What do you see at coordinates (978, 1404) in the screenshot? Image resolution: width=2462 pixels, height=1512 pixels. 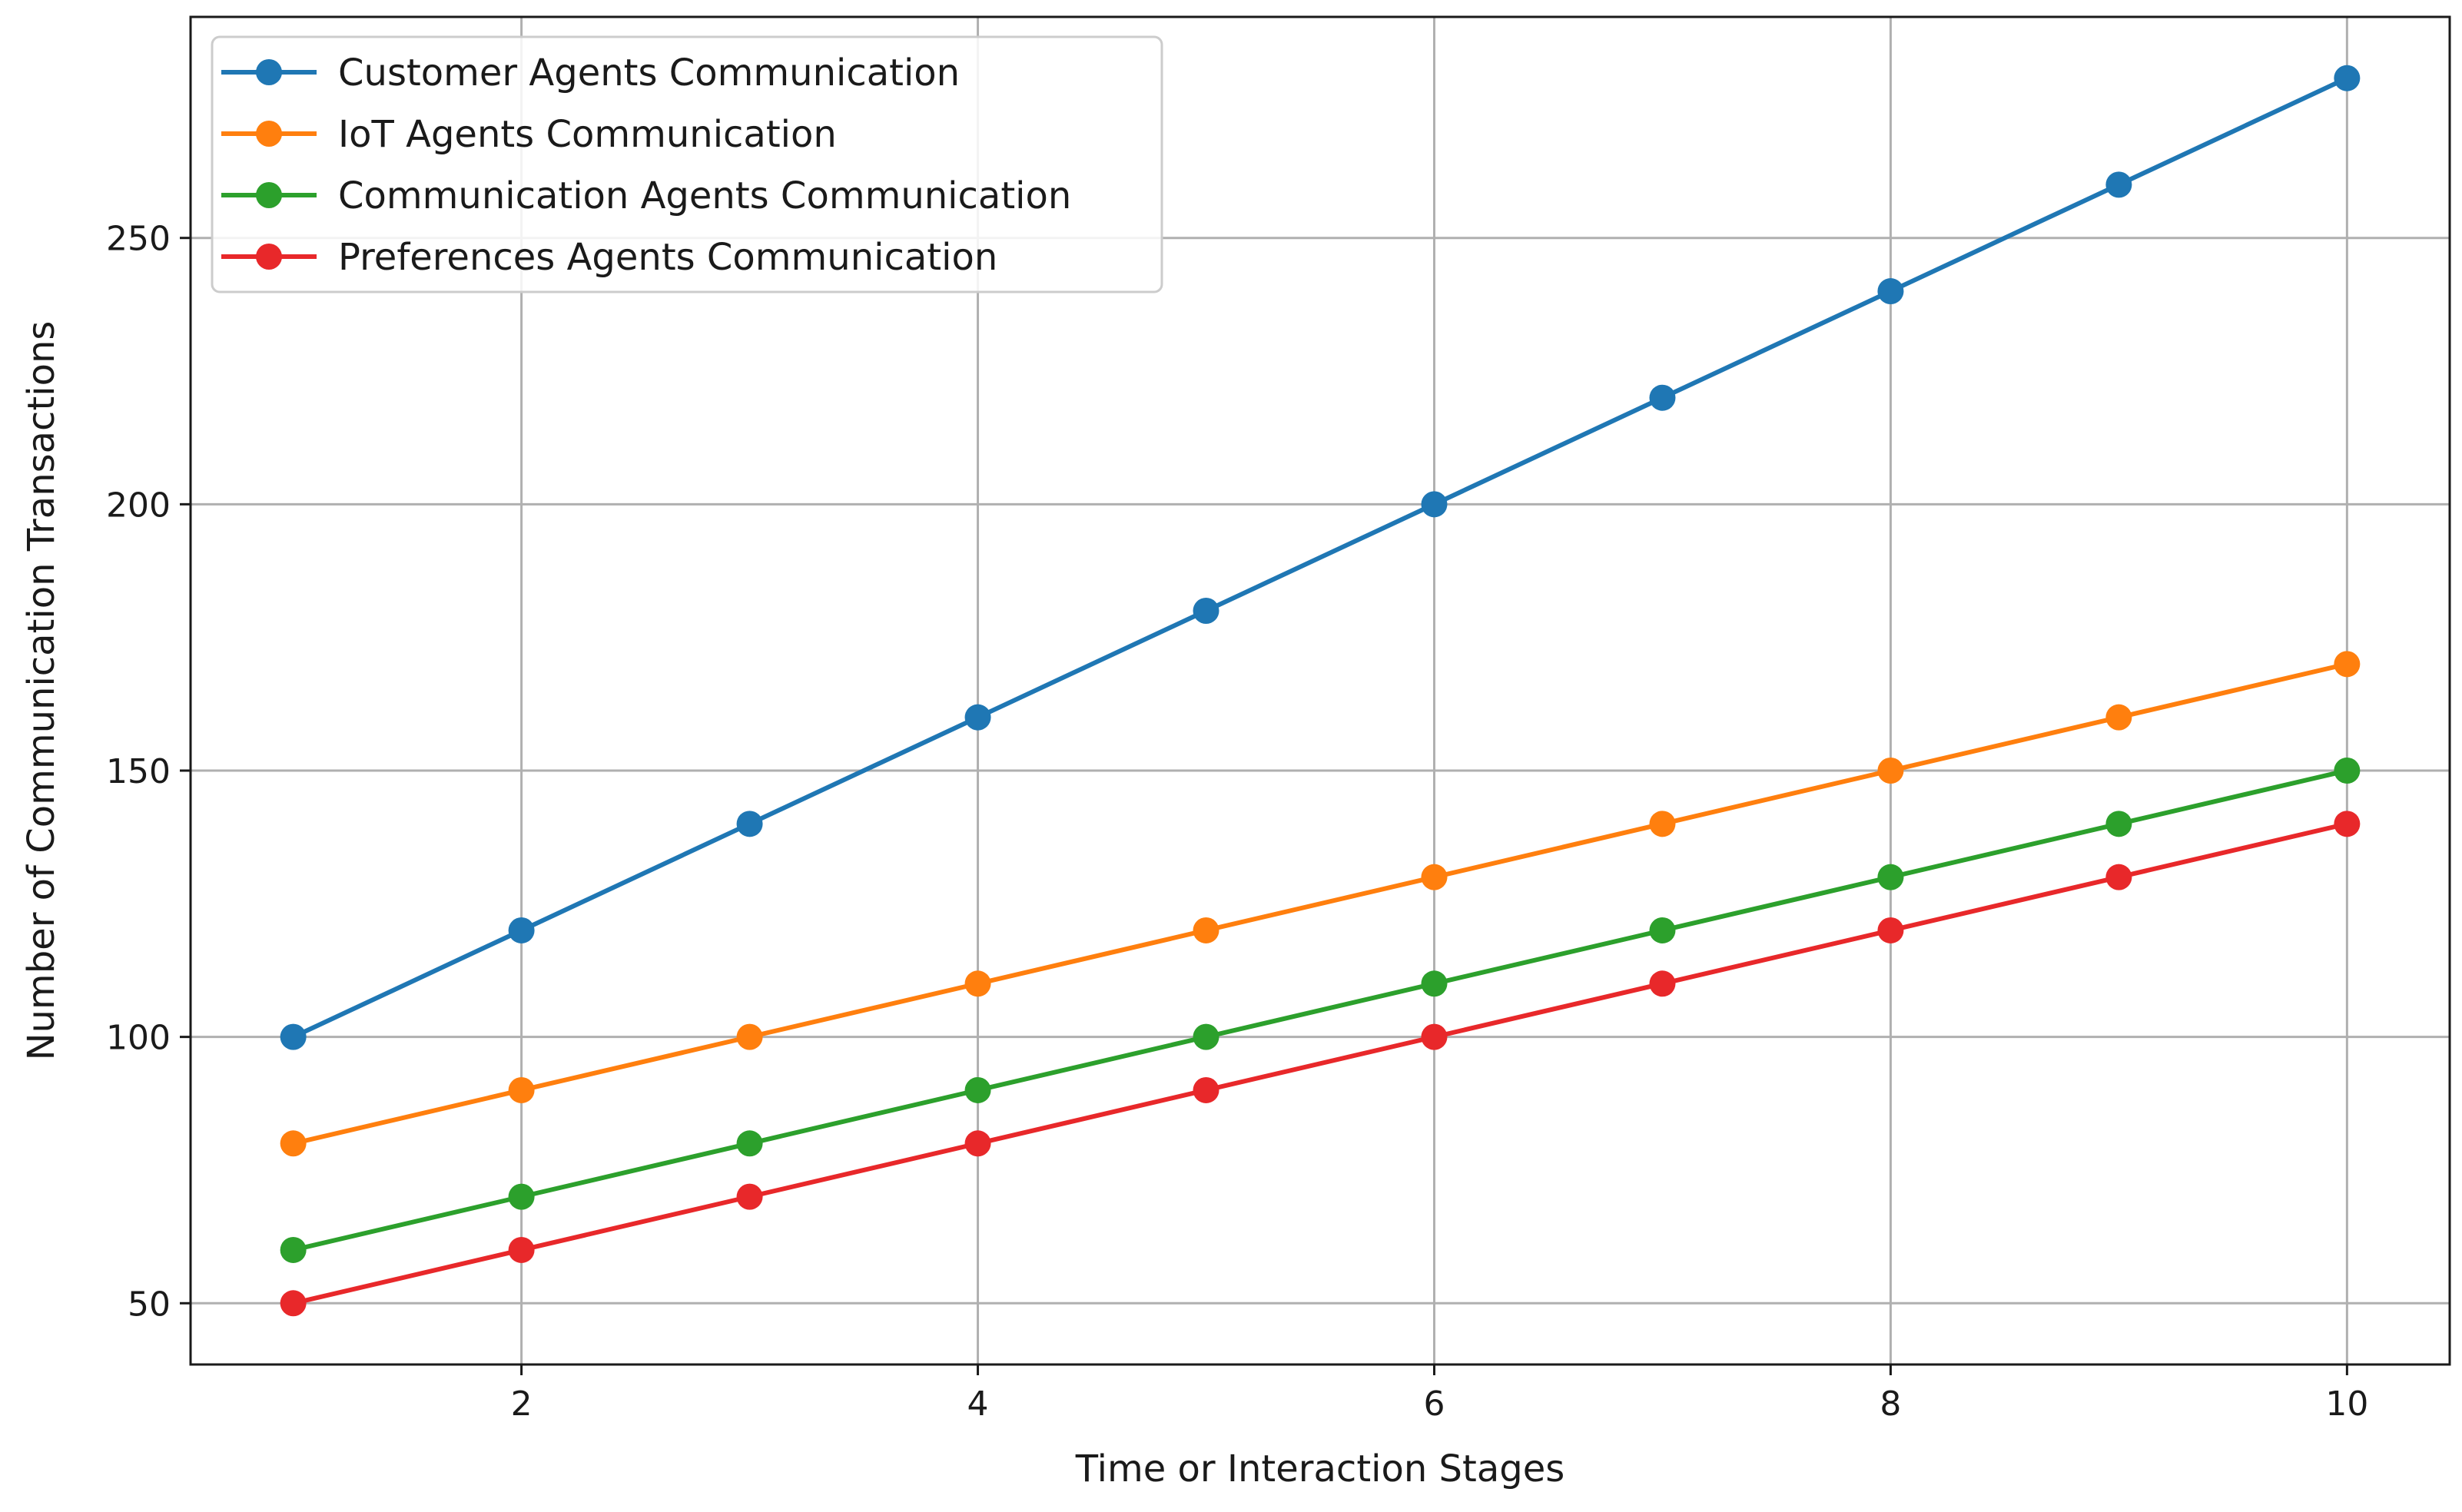 I see `x-tick-label: 4` at bounding box center [978, 1404].